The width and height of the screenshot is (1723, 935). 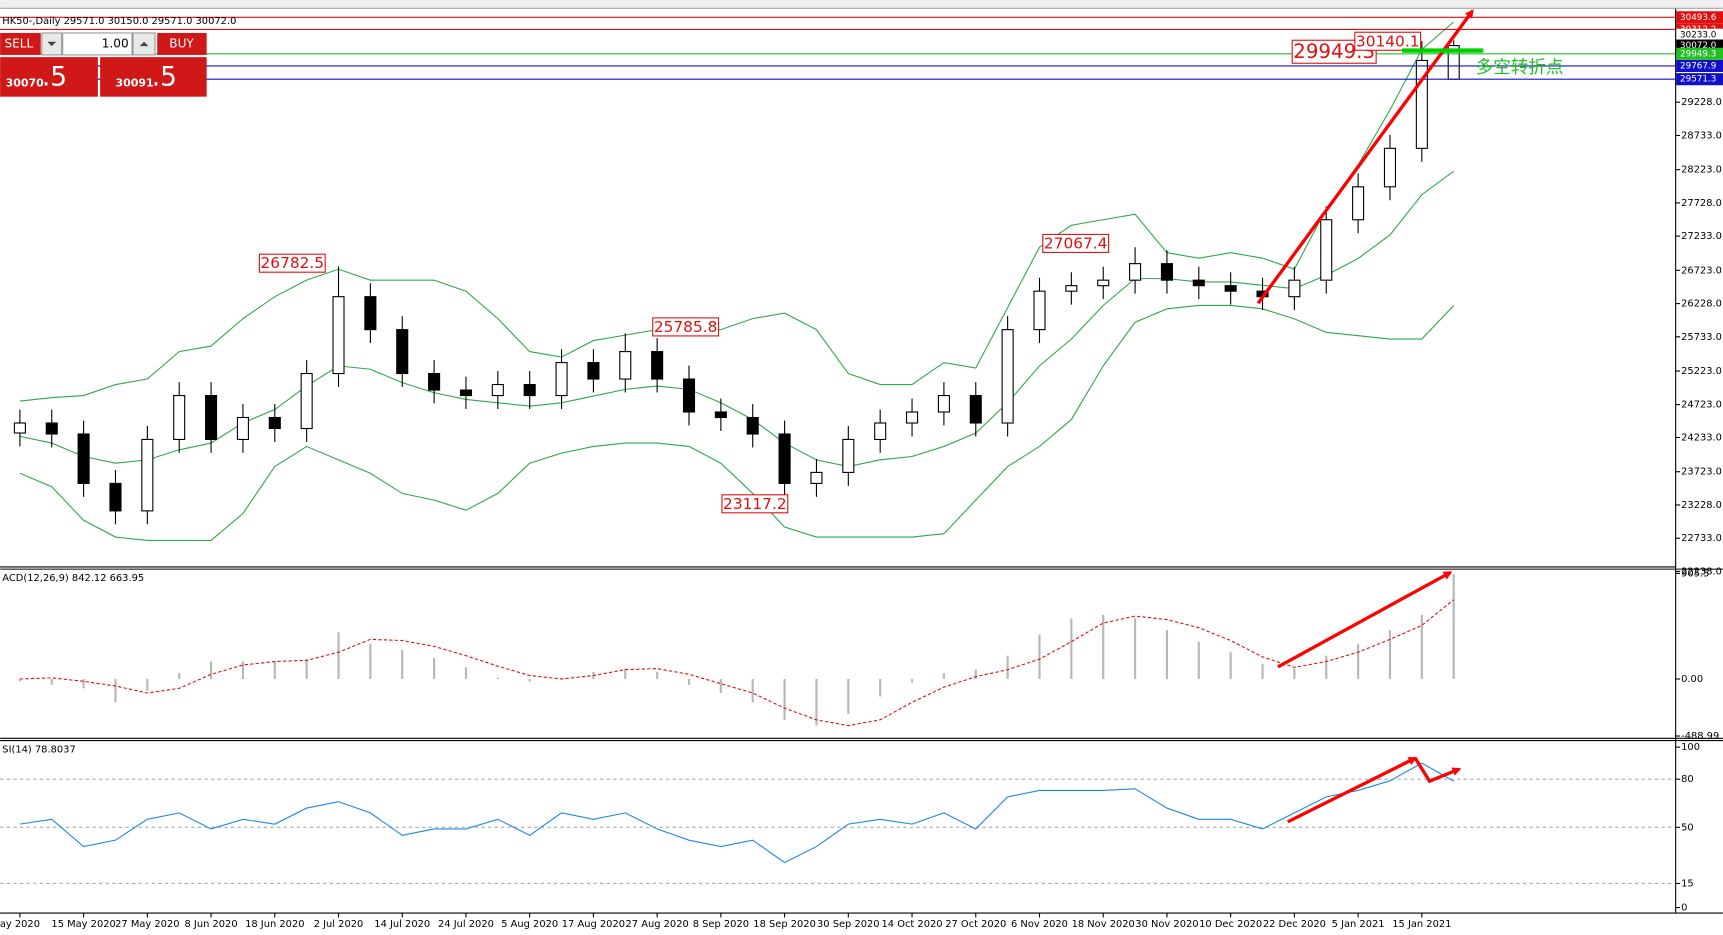 I want to click on y-tick-label: 27728.0, so click(x=1701, y=203).